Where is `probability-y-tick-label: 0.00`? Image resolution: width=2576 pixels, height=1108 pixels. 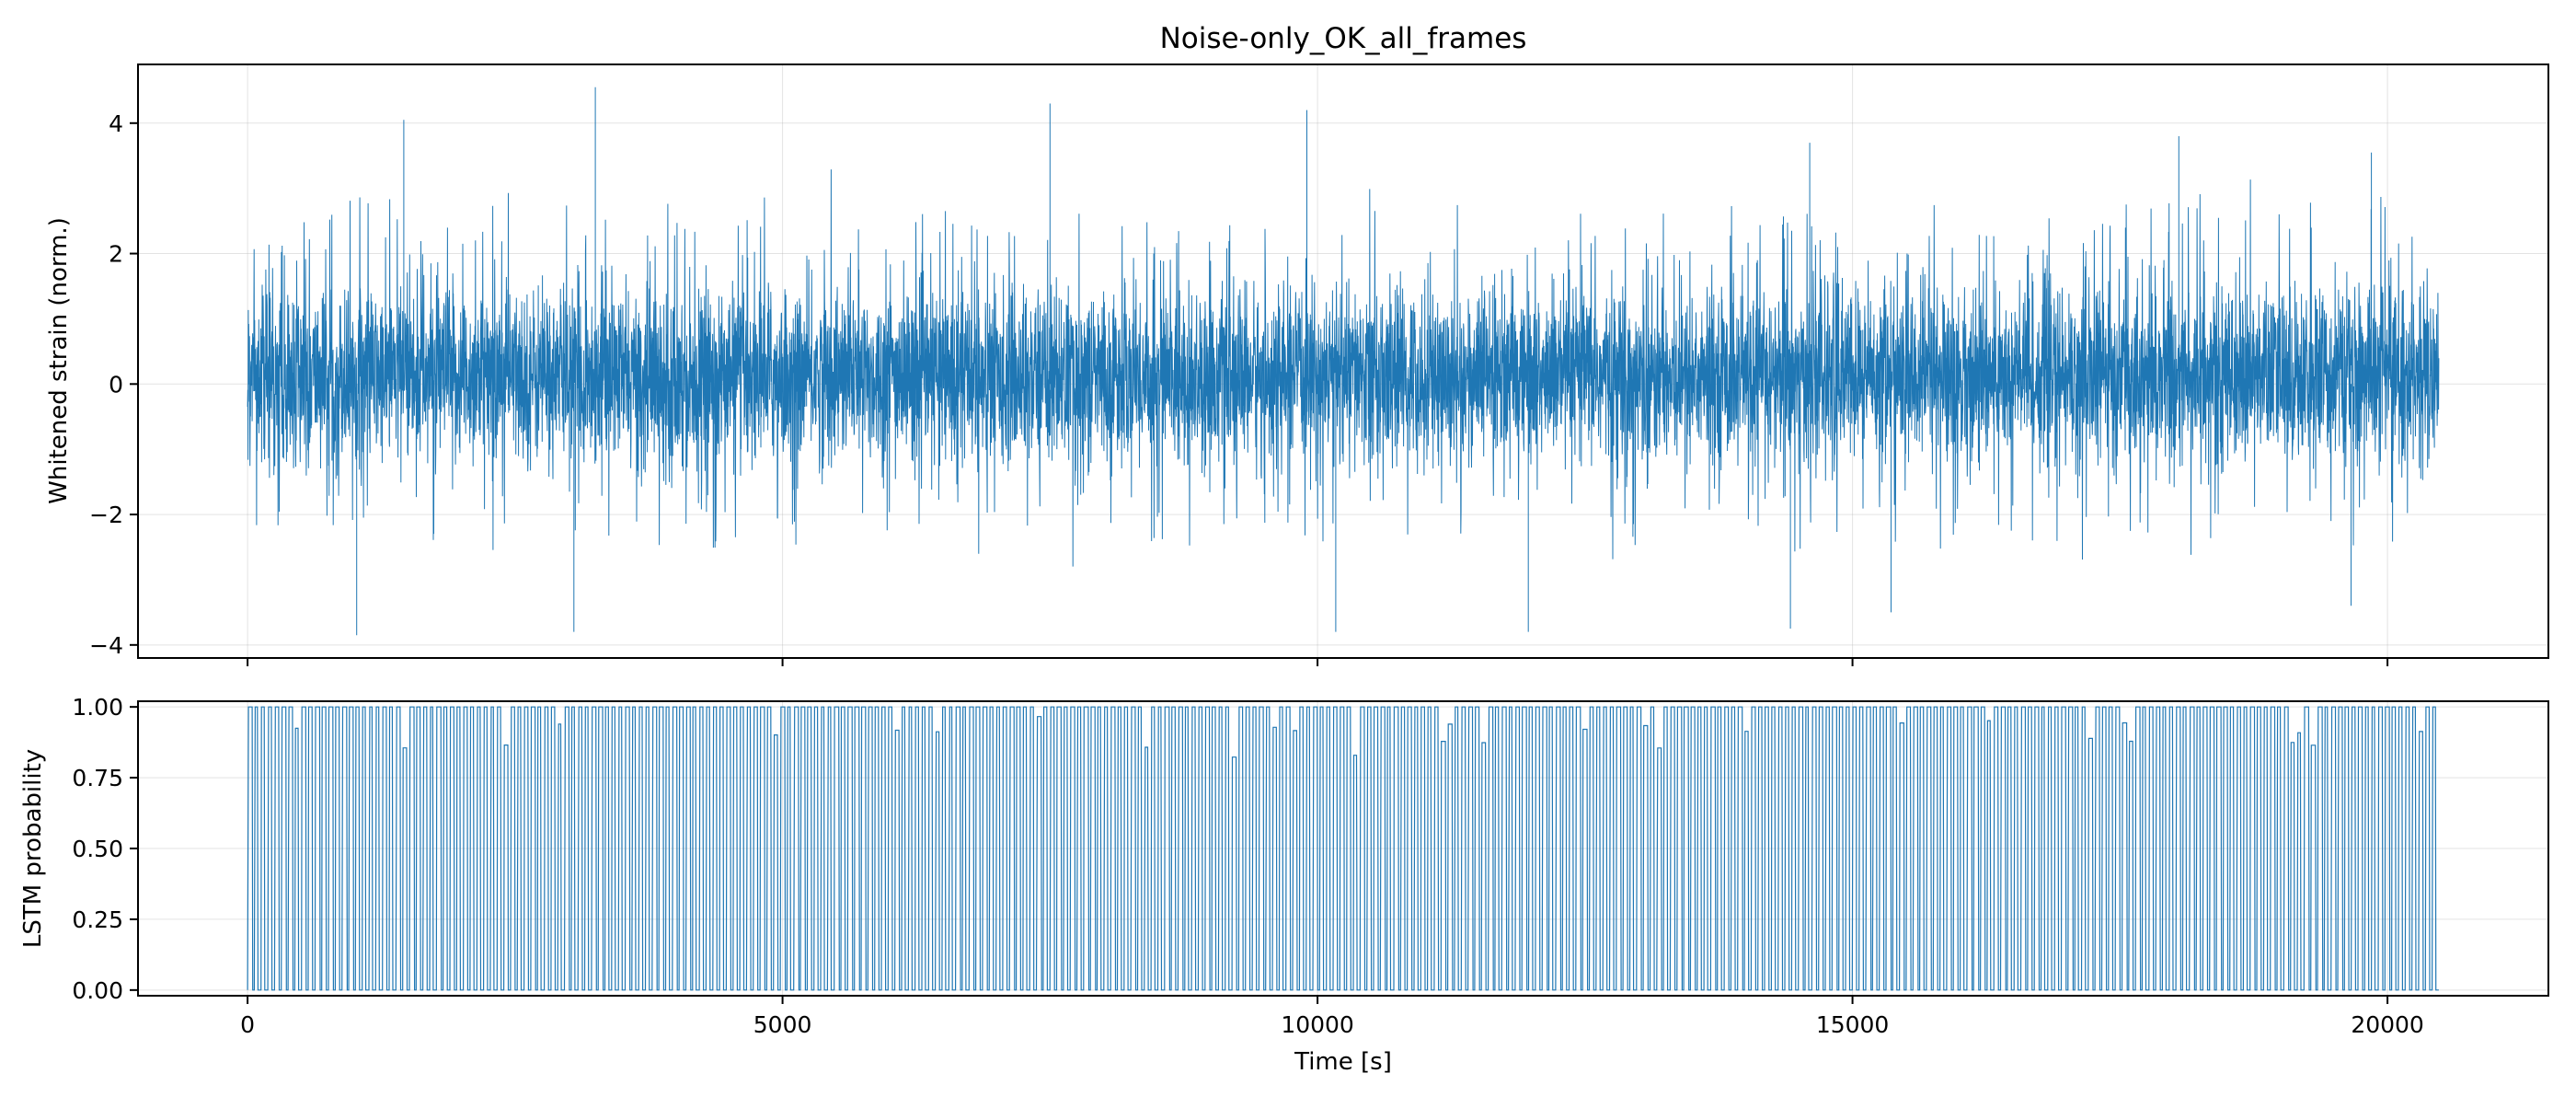
probability-y-tick-label: 0.00 is located at coordinates (97, 990).